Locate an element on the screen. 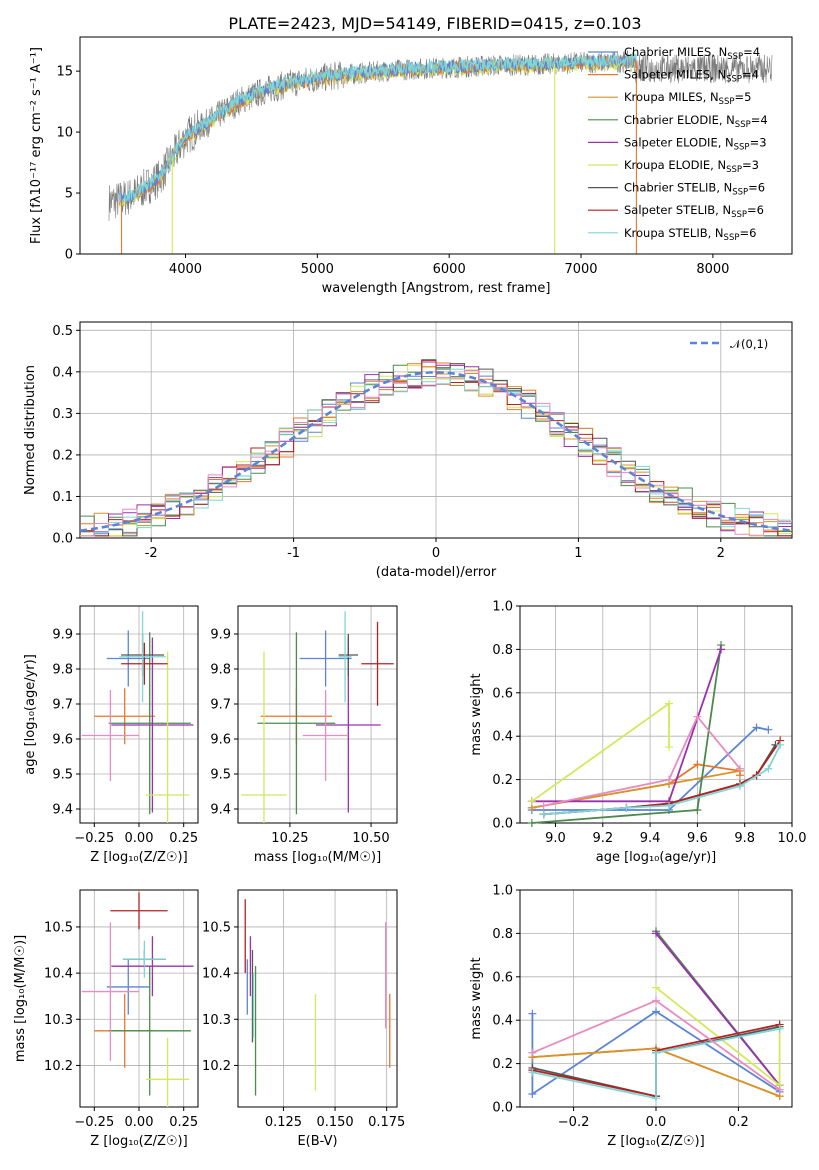 The width and height of the screenshot is (819, 1170). weight-z-y-tick-label: 0.0 is located at coordinates (502, 1108).